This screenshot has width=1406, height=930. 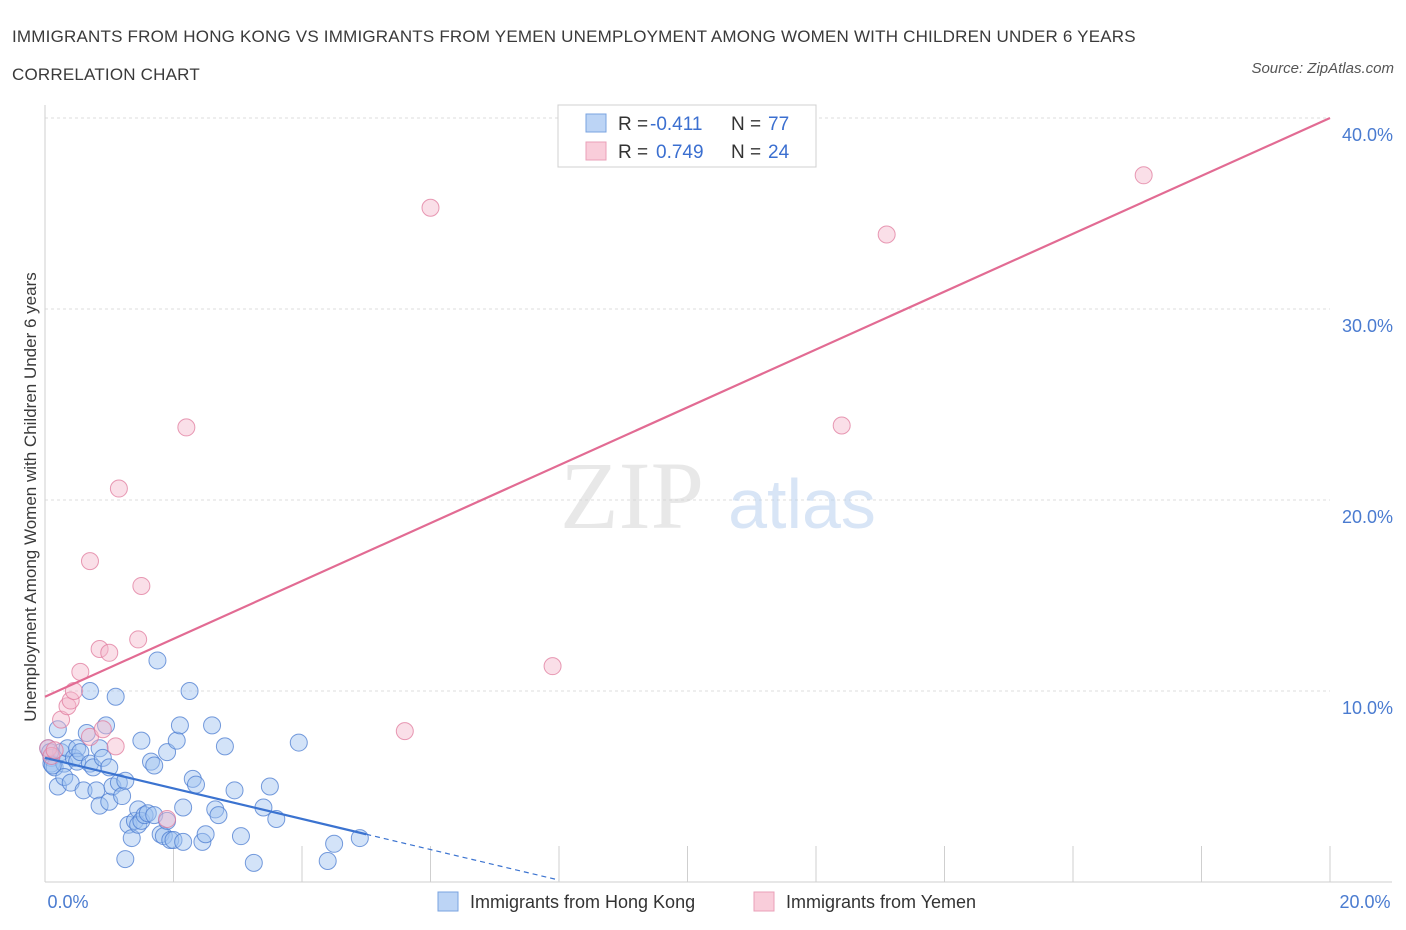 I want to click on series-0-trend-line, so click(x=205, y=796).